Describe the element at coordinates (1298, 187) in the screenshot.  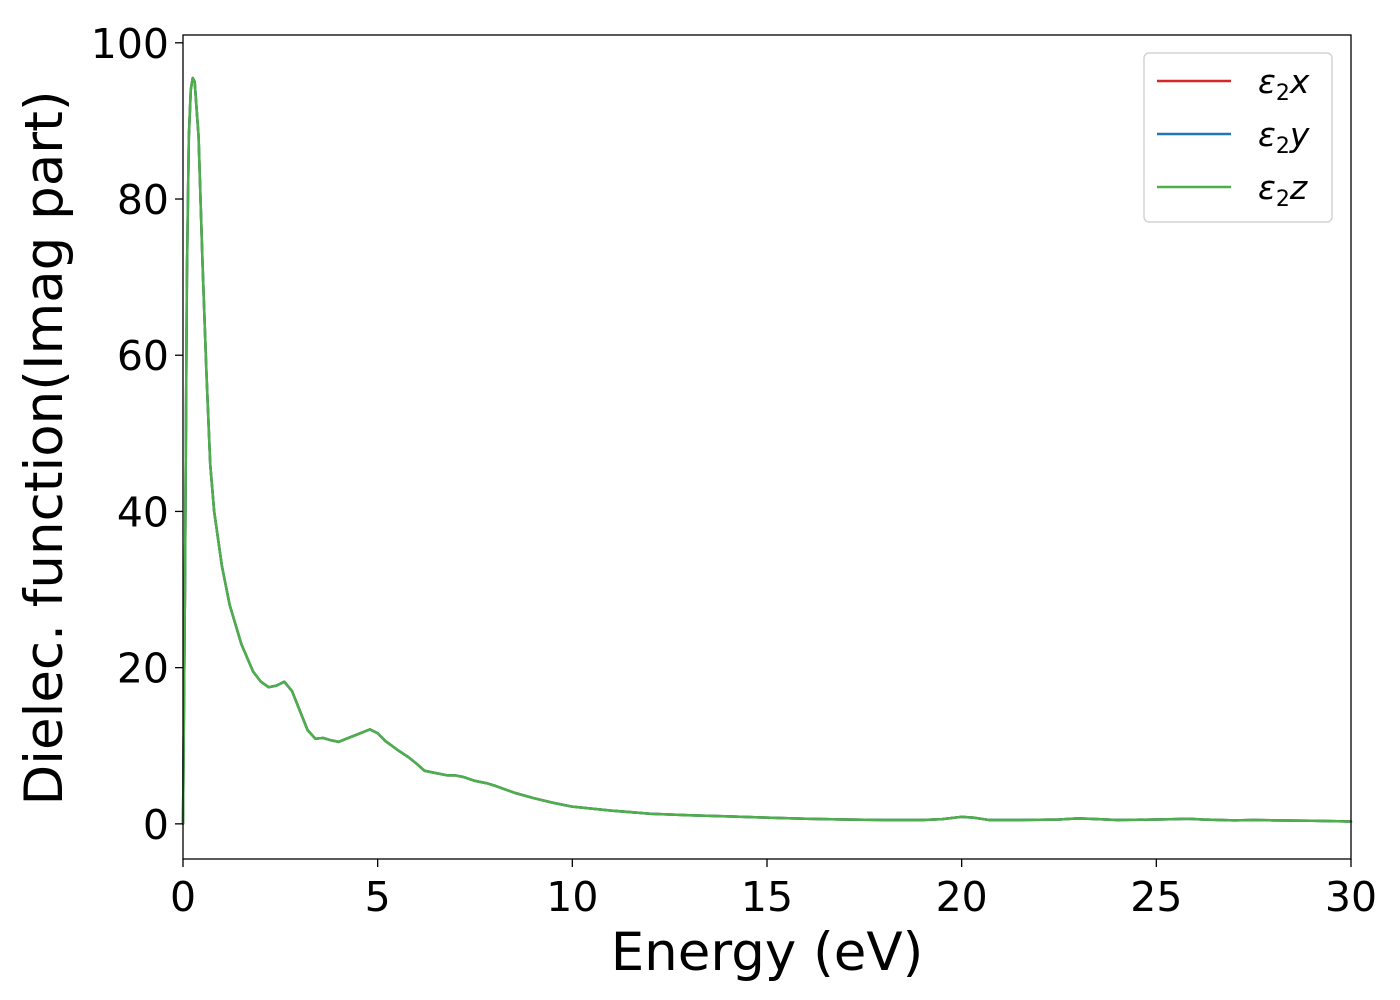
I see `legend-var-z: z` at that location.